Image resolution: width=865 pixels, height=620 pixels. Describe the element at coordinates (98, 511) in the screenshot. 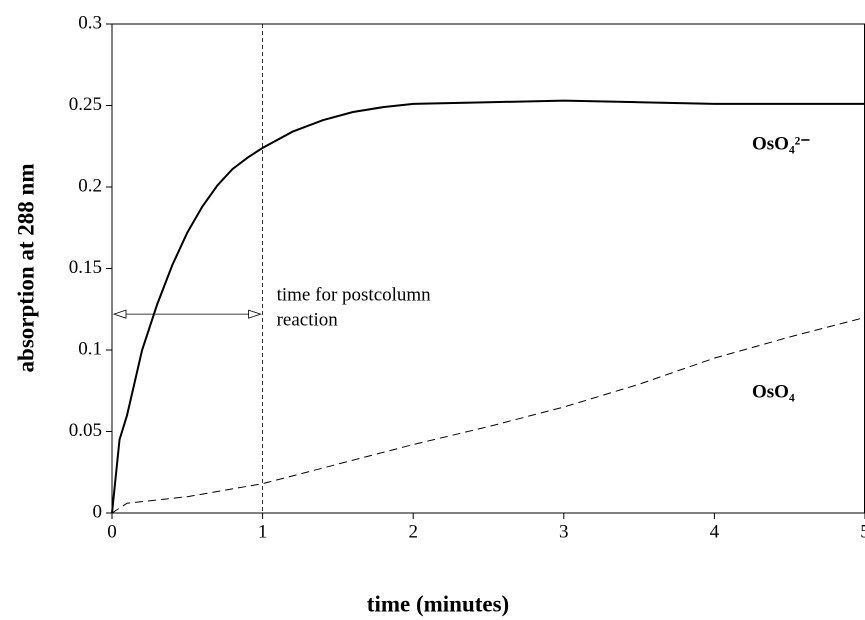

I see `y-tick-label: 0` at that location.